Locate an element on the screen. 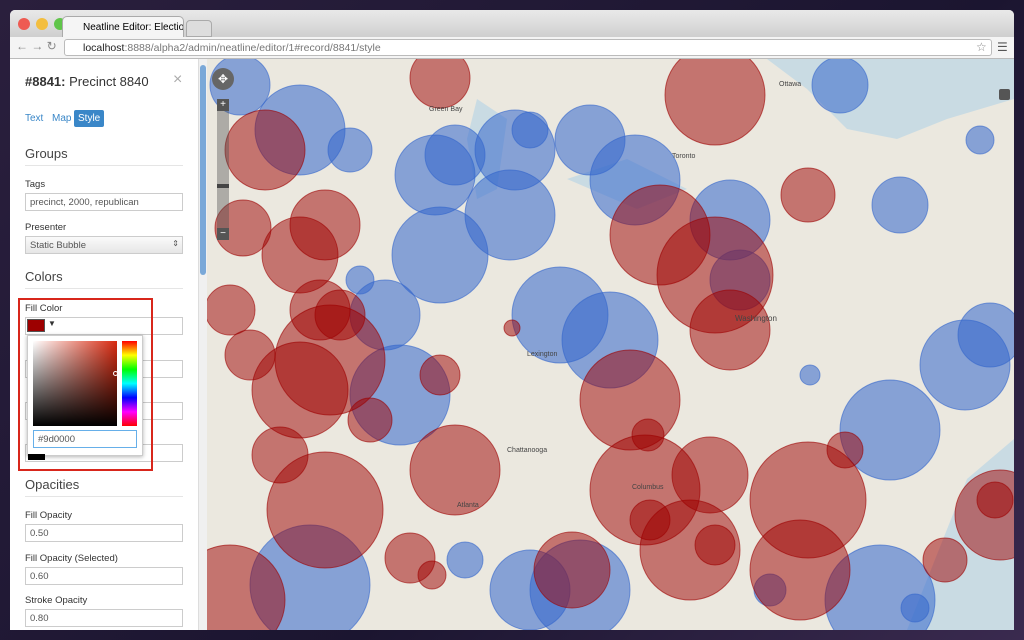 The image size is (1024, 640). select-value: Static Bubble is located at coordinates (58, 245).